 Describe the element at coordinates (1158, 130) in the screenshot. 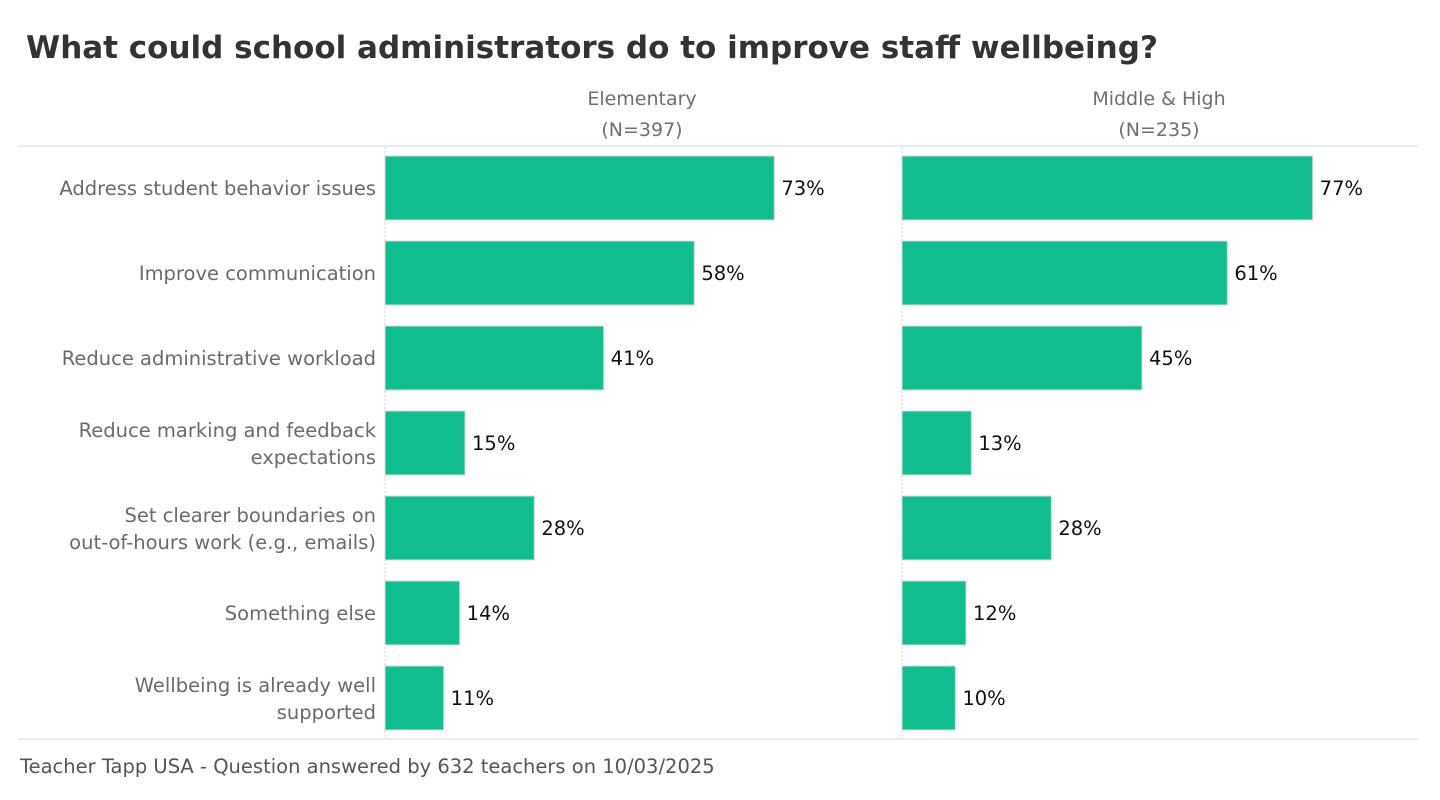

I see `panel-subtitle-1: (N=235)` at that location.